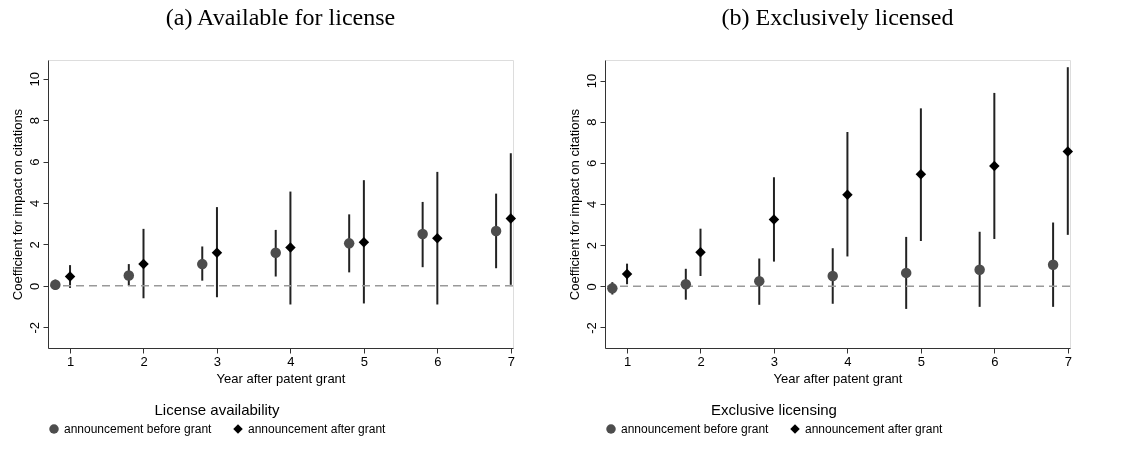  I want to click on legend-title: License availability, so click(217, 409).